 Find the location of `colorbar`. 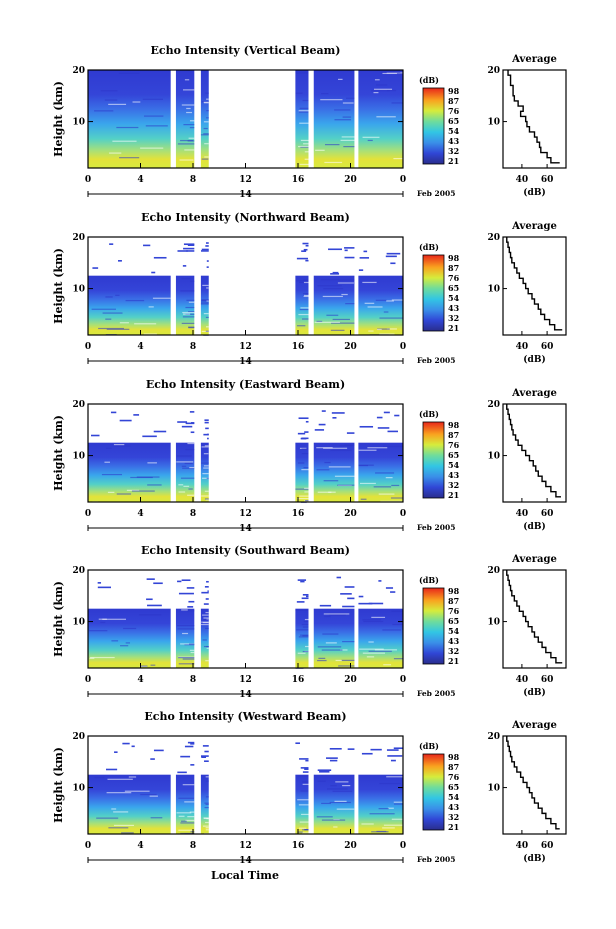

colorbar is located at coordinates (433, 293).